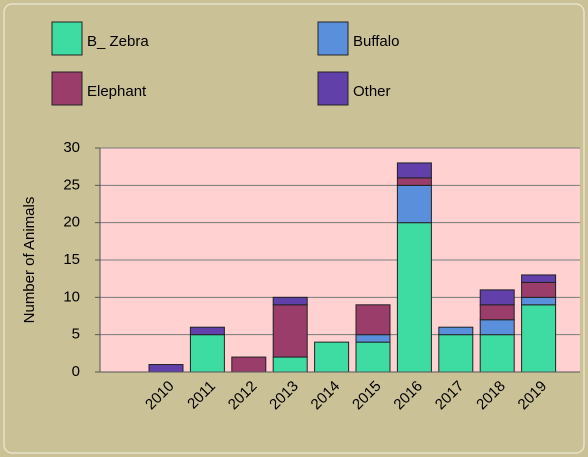 This screenshot has width=588, height=457. Describe the element at coordinates (71, 184) in the screenshot. I see `y-tick-label: 25` at that location.